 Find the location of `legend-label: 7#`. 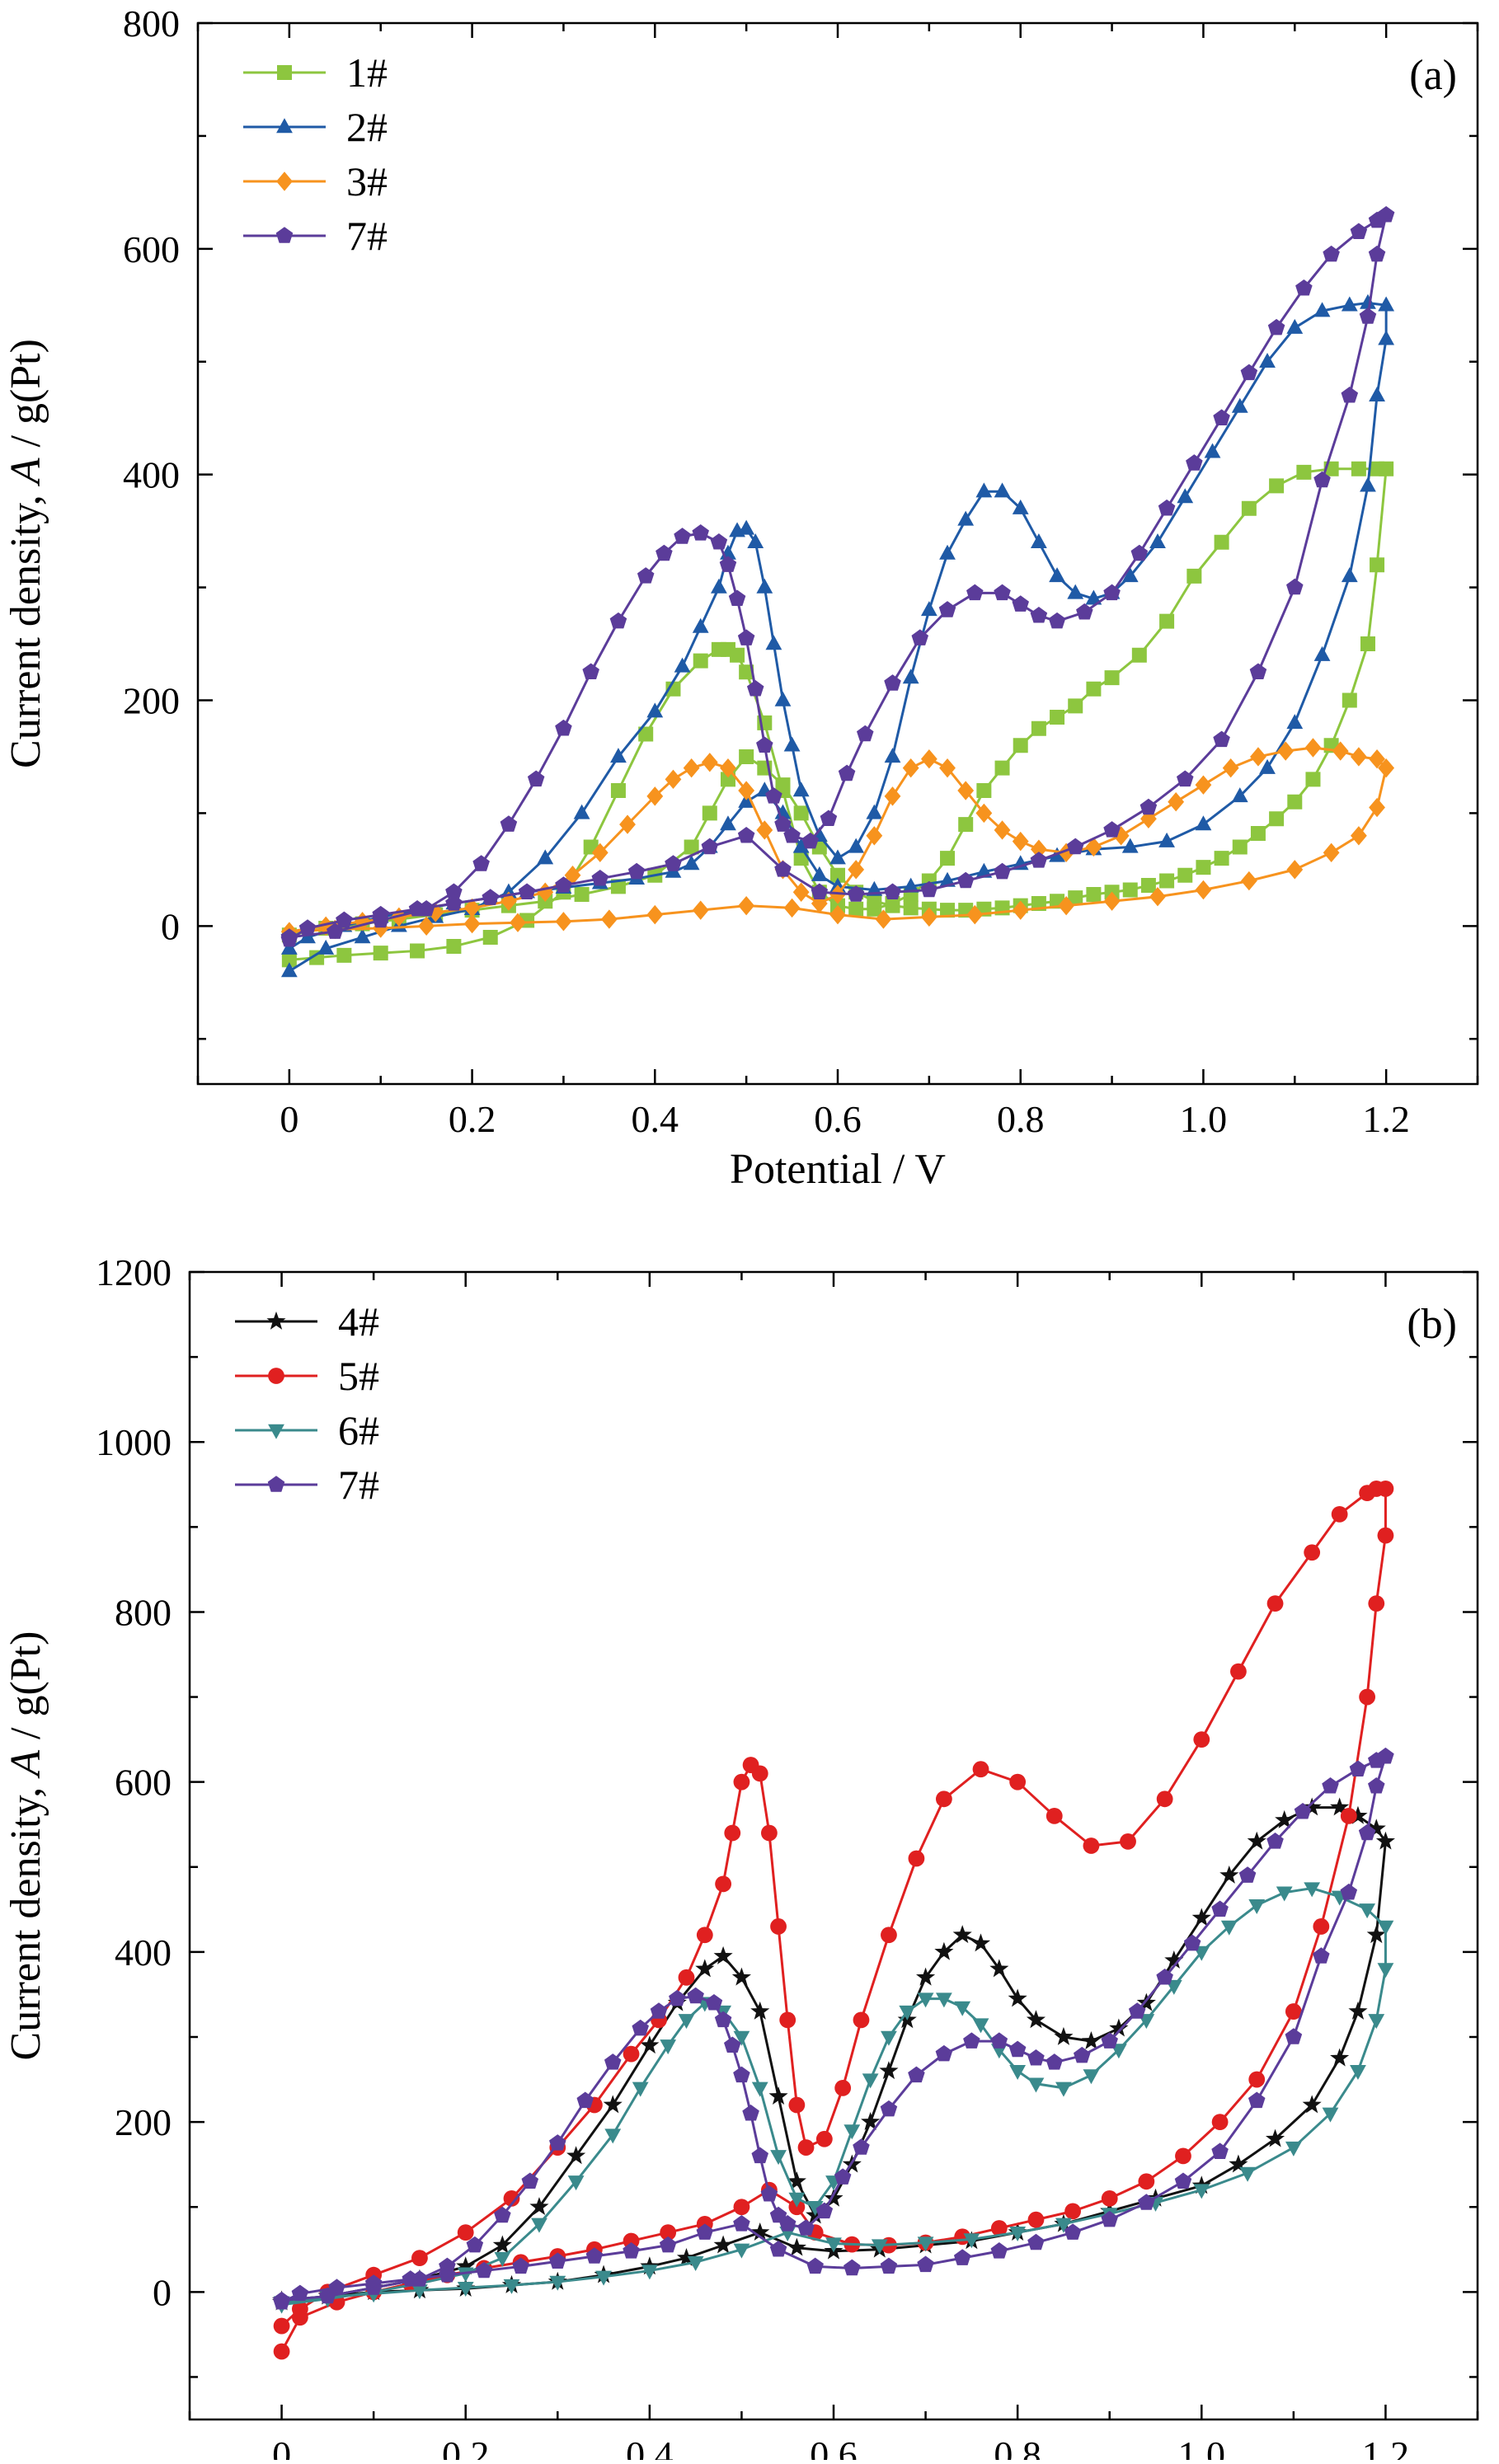

legend-label: 7# is located at coordinates (358, 1485).